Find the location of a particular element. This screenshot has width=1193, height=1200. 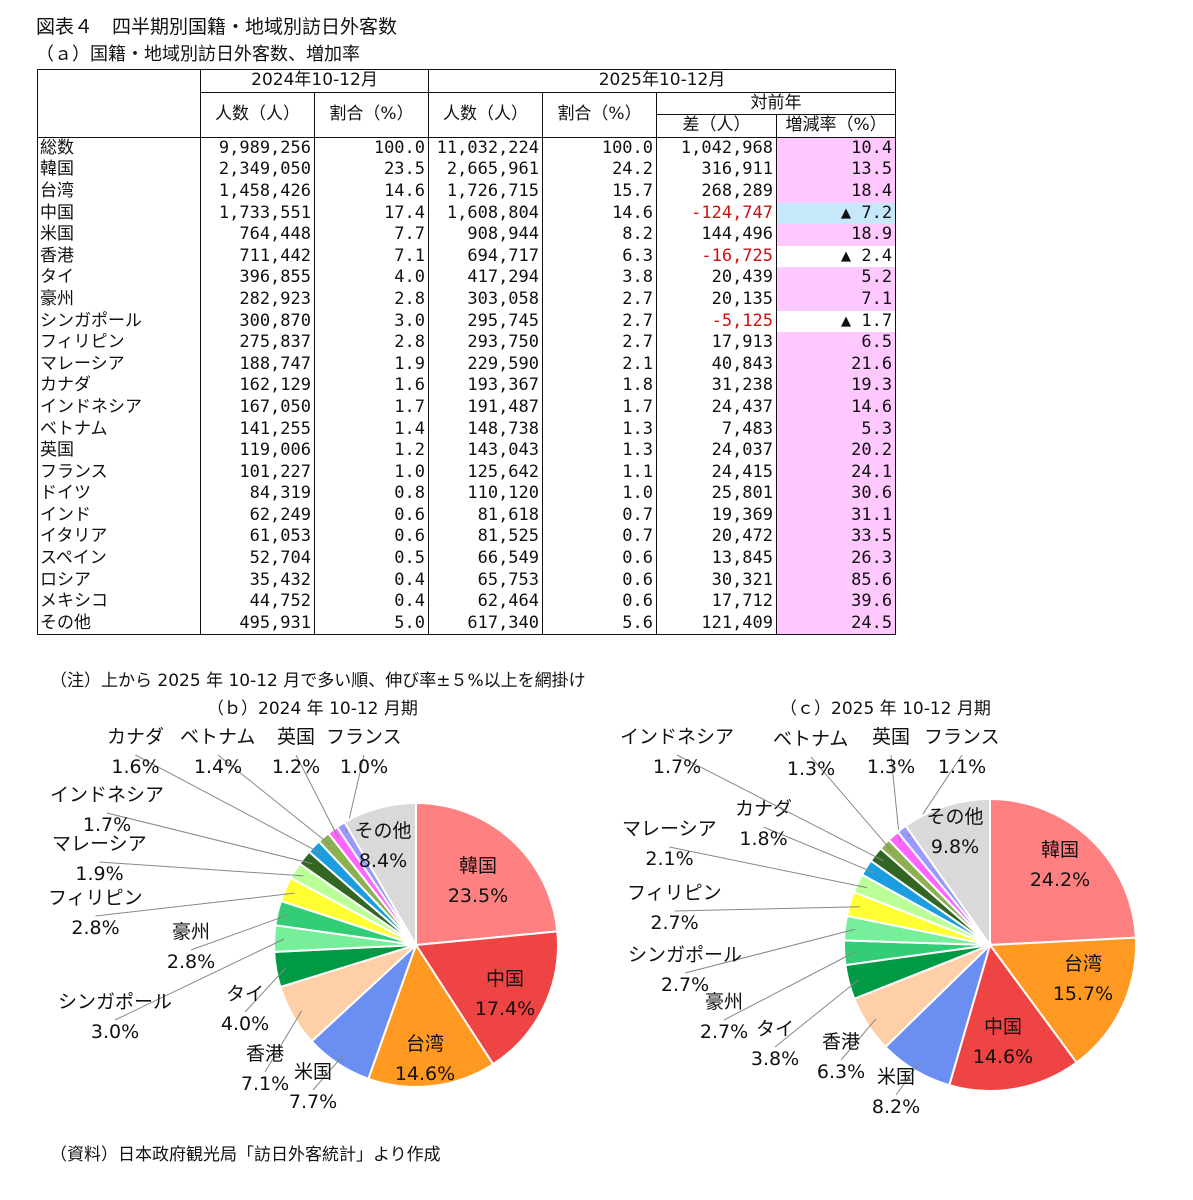

pie-label-name: 豪州 is located at coordinates (724, 1002).